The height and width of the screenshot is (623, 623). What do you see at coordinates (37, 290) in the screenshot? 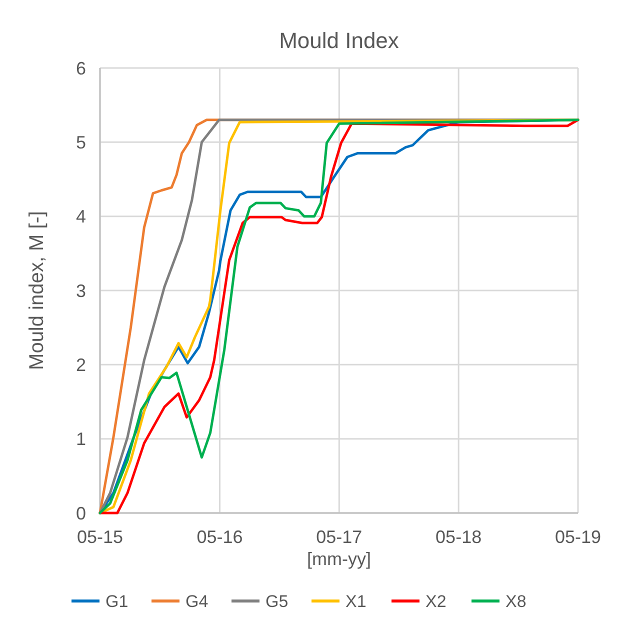
I see `y-axis-title: Mould index, M [-]` at bounding box center [37, 290].